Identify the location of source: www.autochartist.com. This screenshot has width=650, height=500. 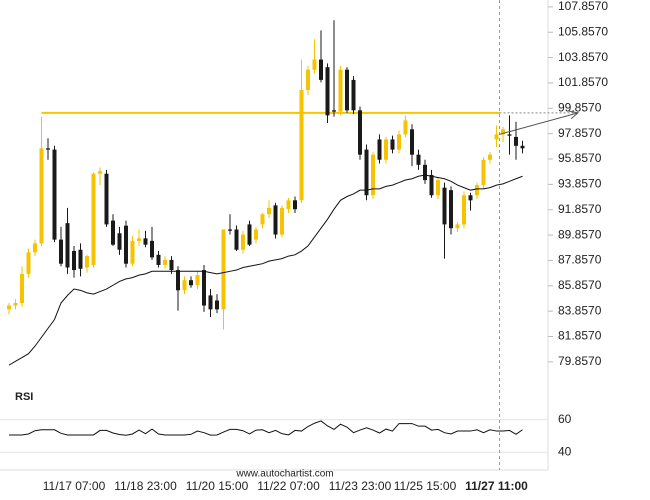
(284, 474).